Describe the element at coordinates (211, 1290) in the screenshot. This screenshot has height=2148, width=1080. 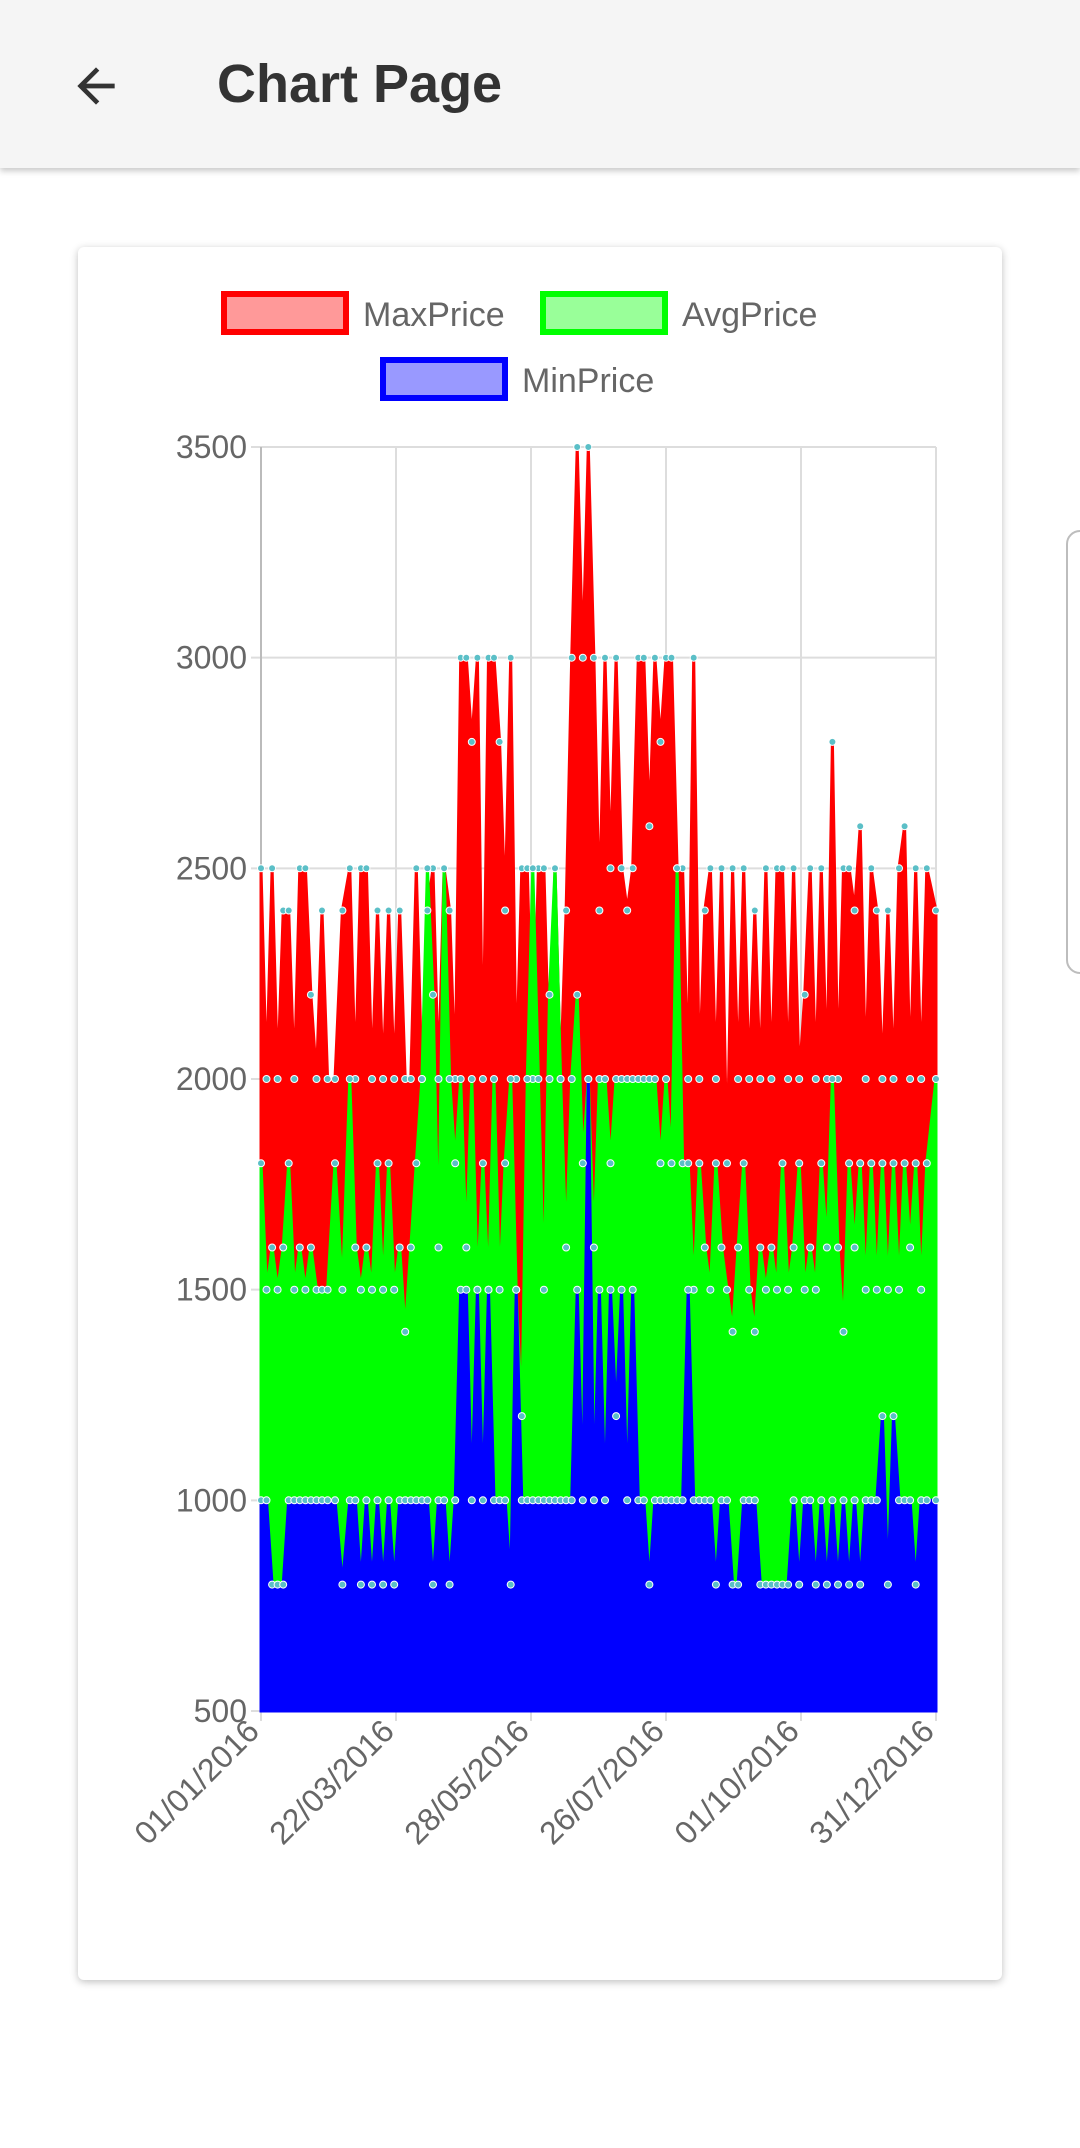
I see `y-tick-label: 1500` at that location.